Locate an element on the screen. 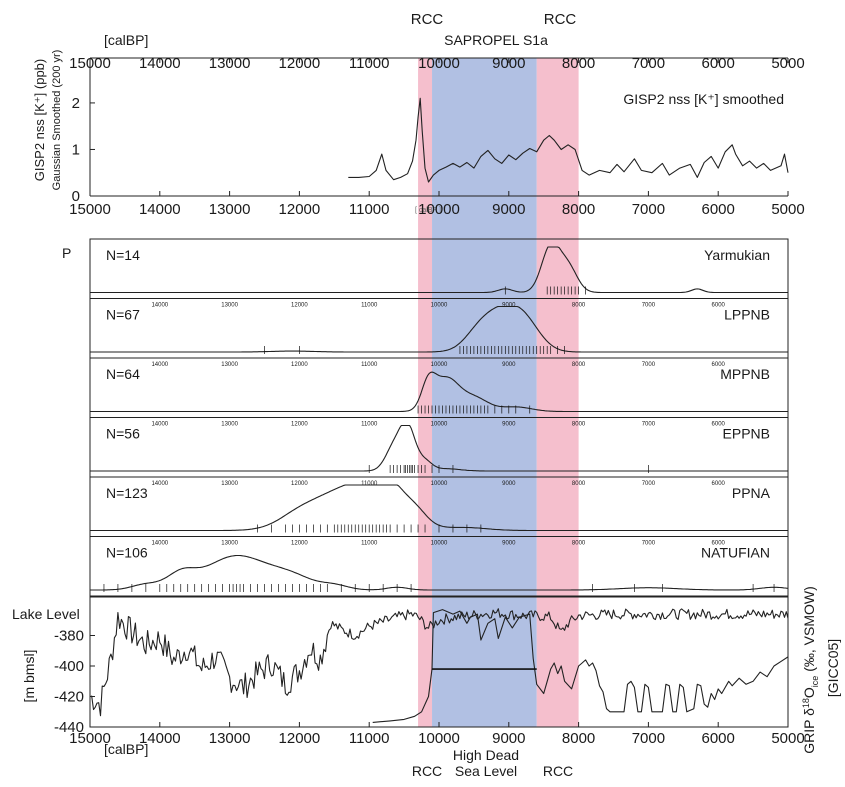 This screenshot has height=787, width=845. mid-xtick-label-3: 12000 is located at coordinates (300, 209).